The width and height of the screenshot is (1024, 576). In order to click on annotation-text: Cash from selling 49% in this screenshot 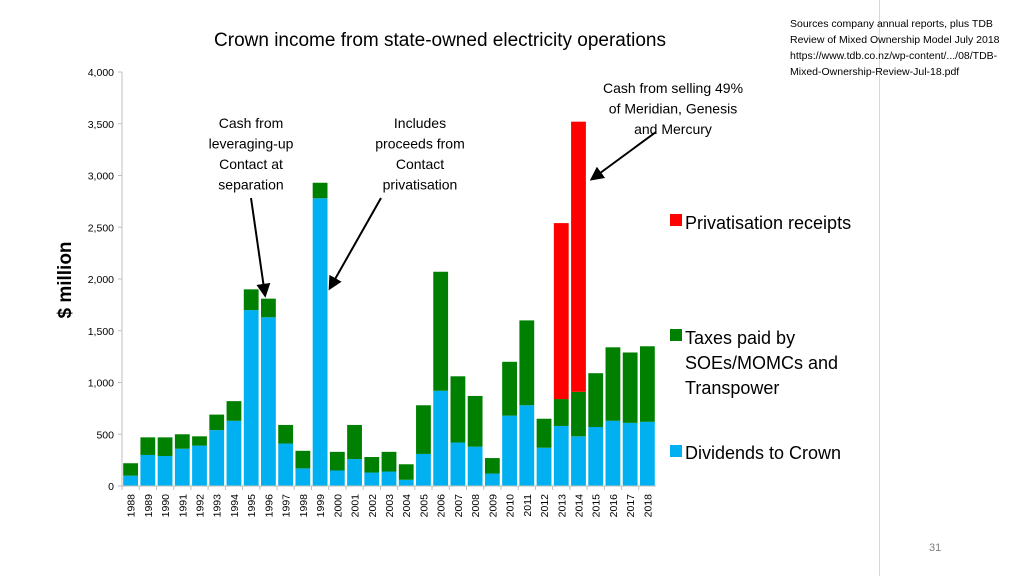, I will do `click(673, 88)`.